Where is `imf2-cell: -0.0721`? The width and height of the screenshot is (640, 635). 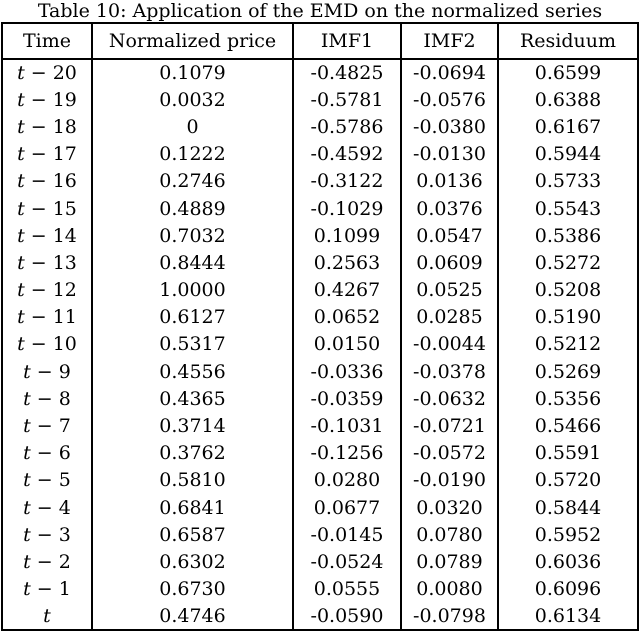
imf2-cell: -0.0721 is located at coordinates (449, 426).